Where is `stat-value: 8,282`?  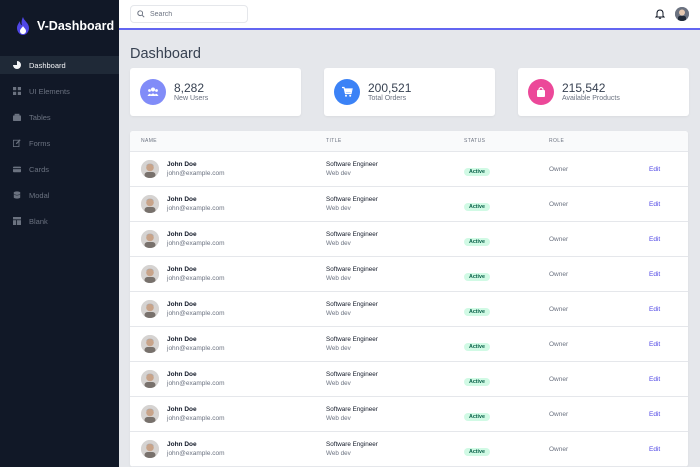
stat-value: 8,282 is located at coordinates (189, 88).